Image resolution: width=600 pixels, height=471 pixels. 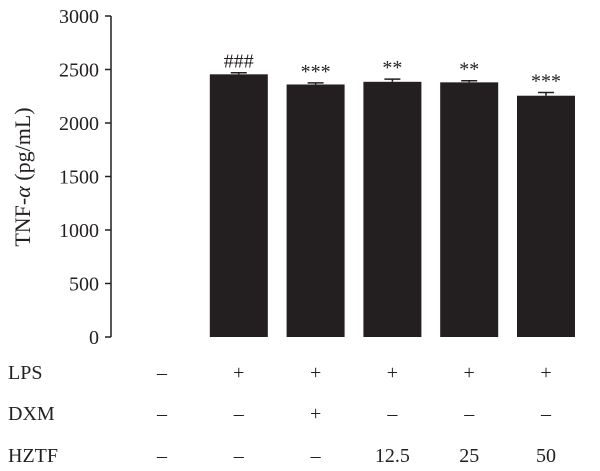 I want to click on treatment-cell: 25, so click(x=469, y=456).